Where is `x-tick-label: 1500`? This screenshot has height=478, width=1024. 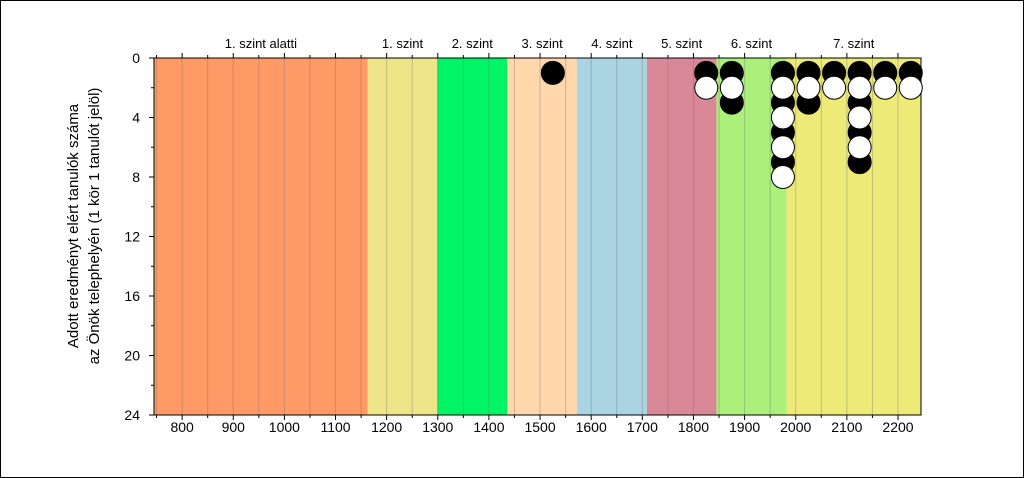 x-tick-label: 1500 is located at coordinates (539, 427).